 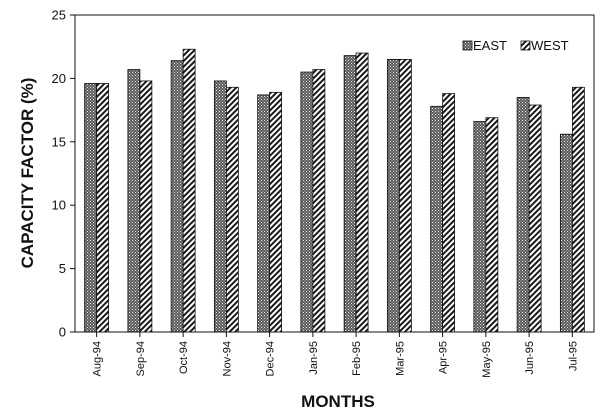 What do you see at coordinates (357, 358) in the screenshot?
I see `x-tick-label: Feb-95` at bounding box center [357, 358].